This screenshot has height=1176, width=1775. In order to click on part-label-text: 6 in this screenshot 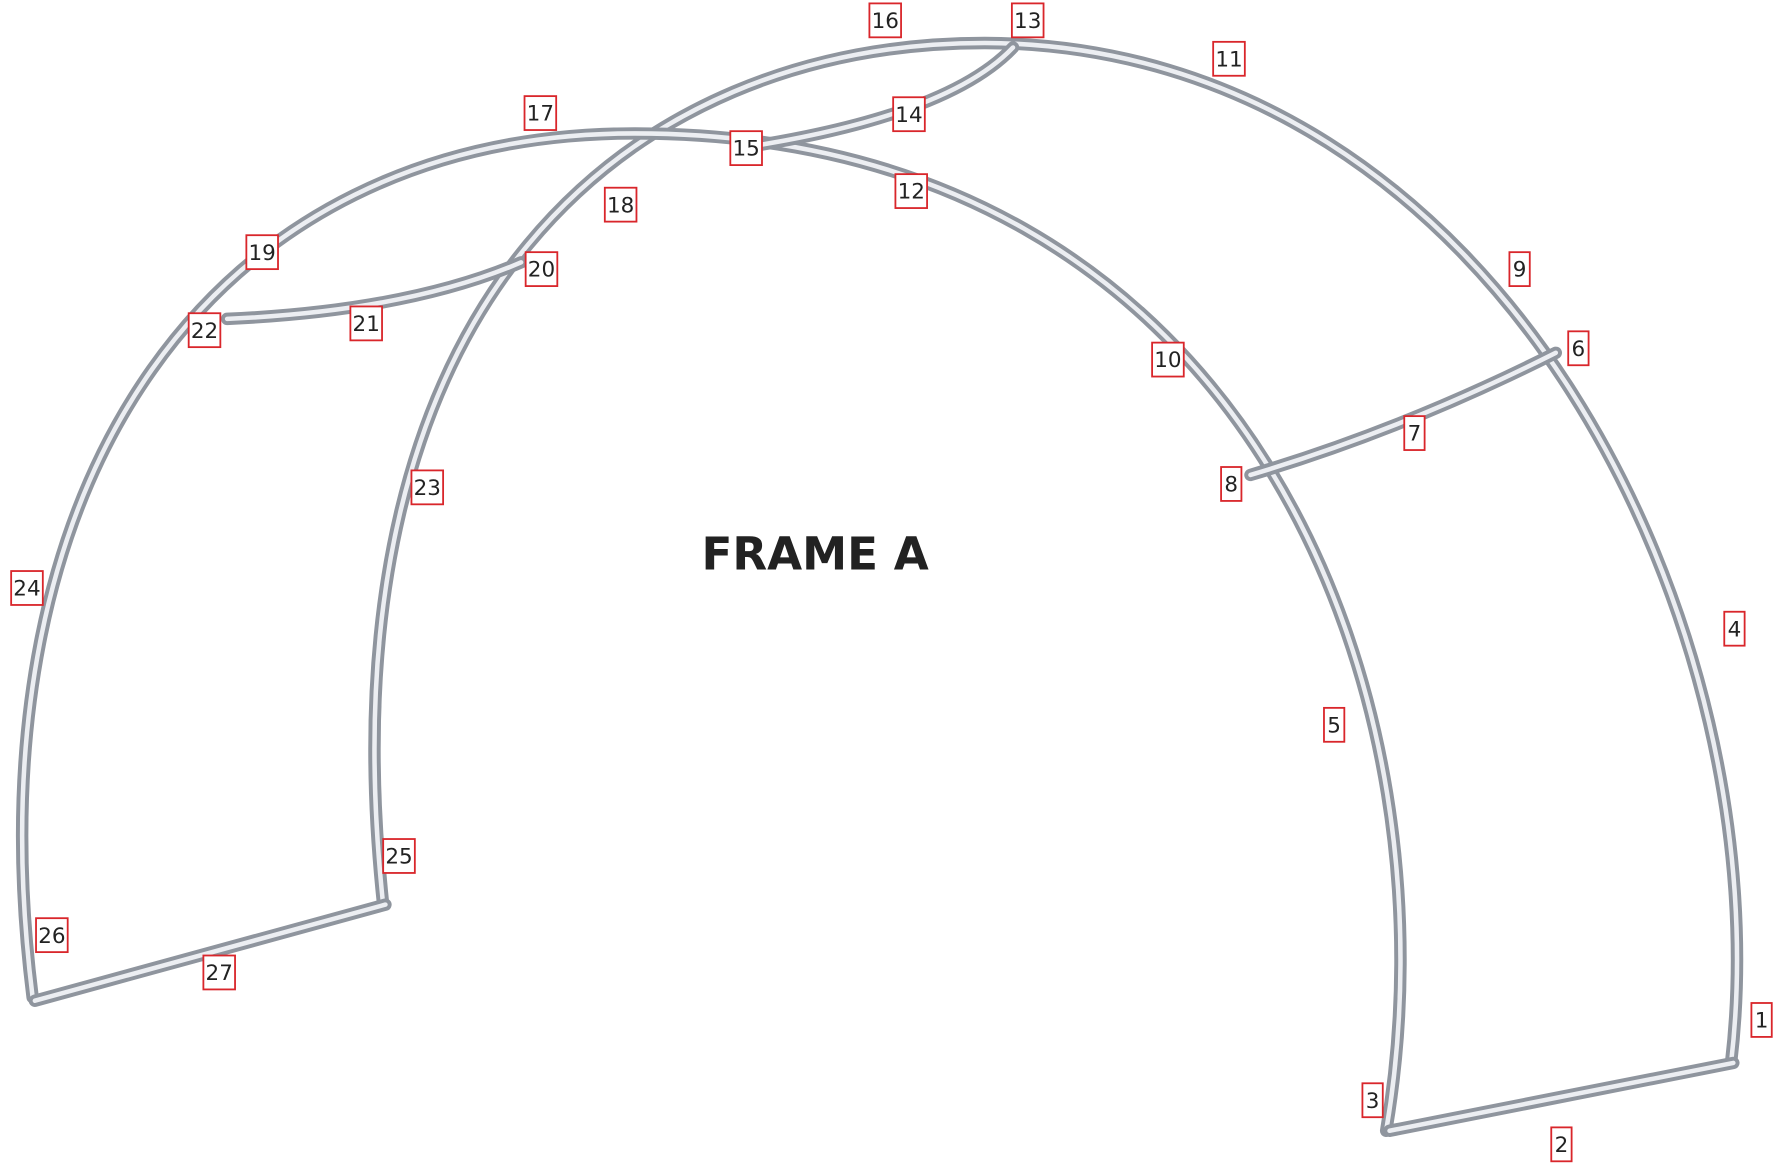, I will do `click(1579, 349)`.